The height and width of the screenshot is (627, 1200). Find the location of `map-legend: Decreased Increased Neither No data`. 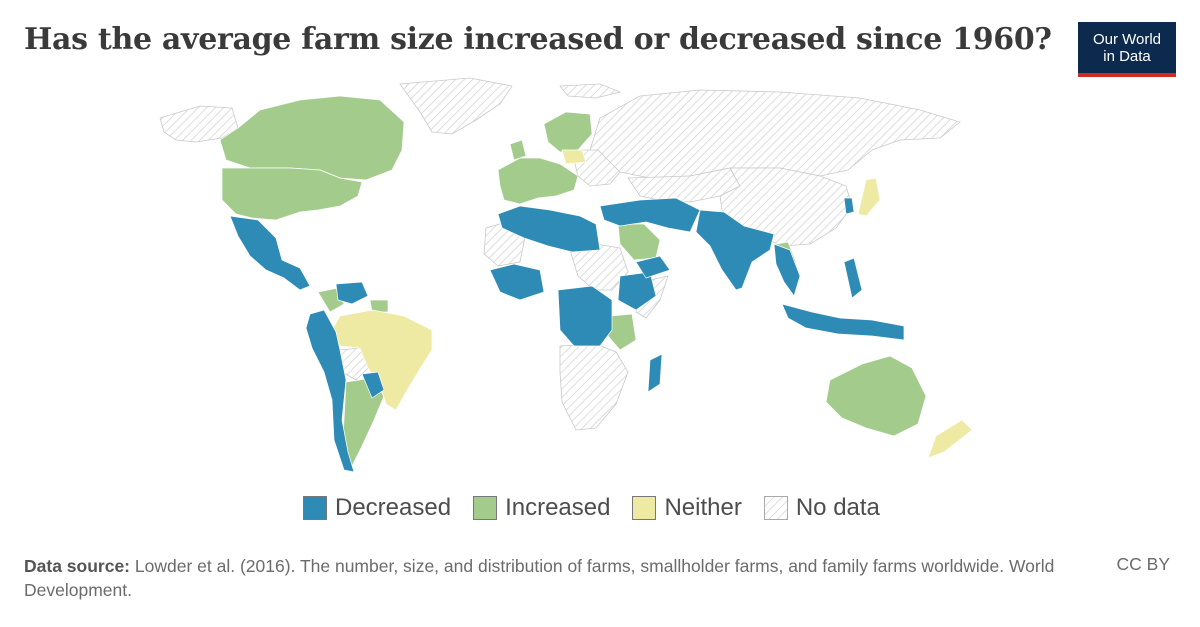

map-legend: Decreased Increased Neither No data is located at coordinates (602, 508).